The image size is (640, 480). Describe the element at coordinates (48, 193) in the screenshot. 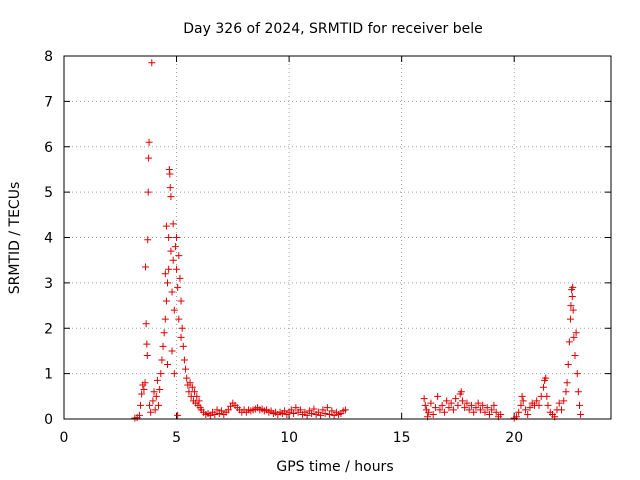

I see `y-tick-label: 5` at that location.